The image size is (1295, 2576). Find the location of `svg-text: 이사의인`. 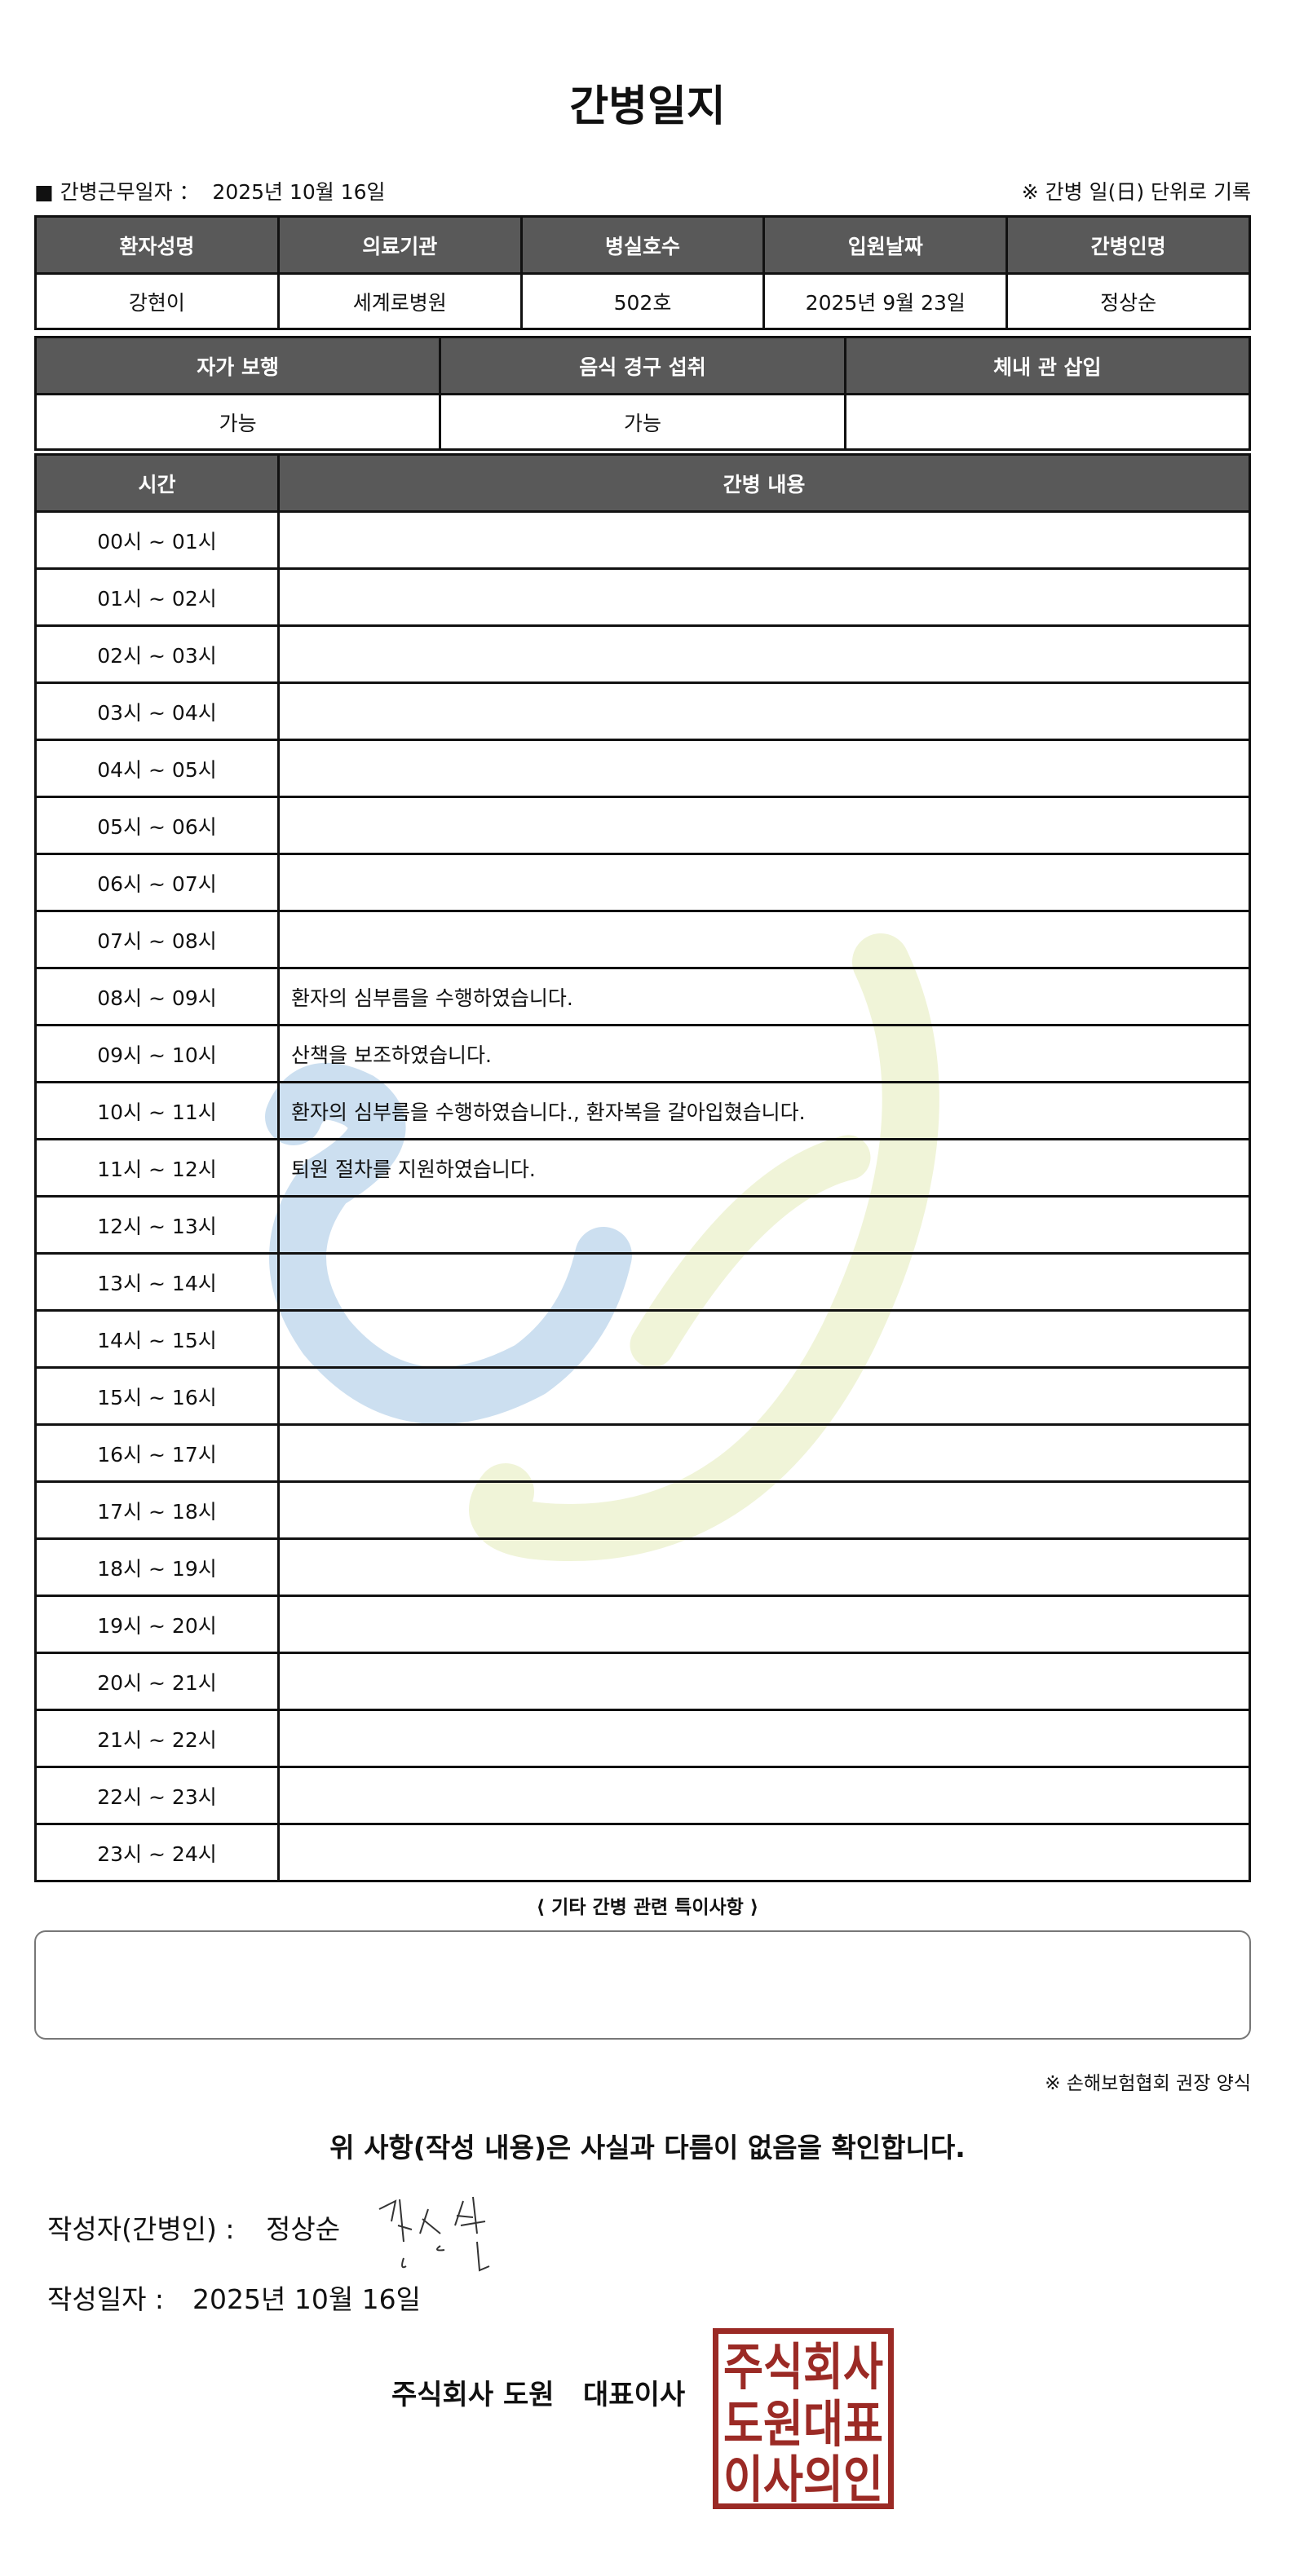

svg-text: 이사의인 is located at coordinates (803, 2476).